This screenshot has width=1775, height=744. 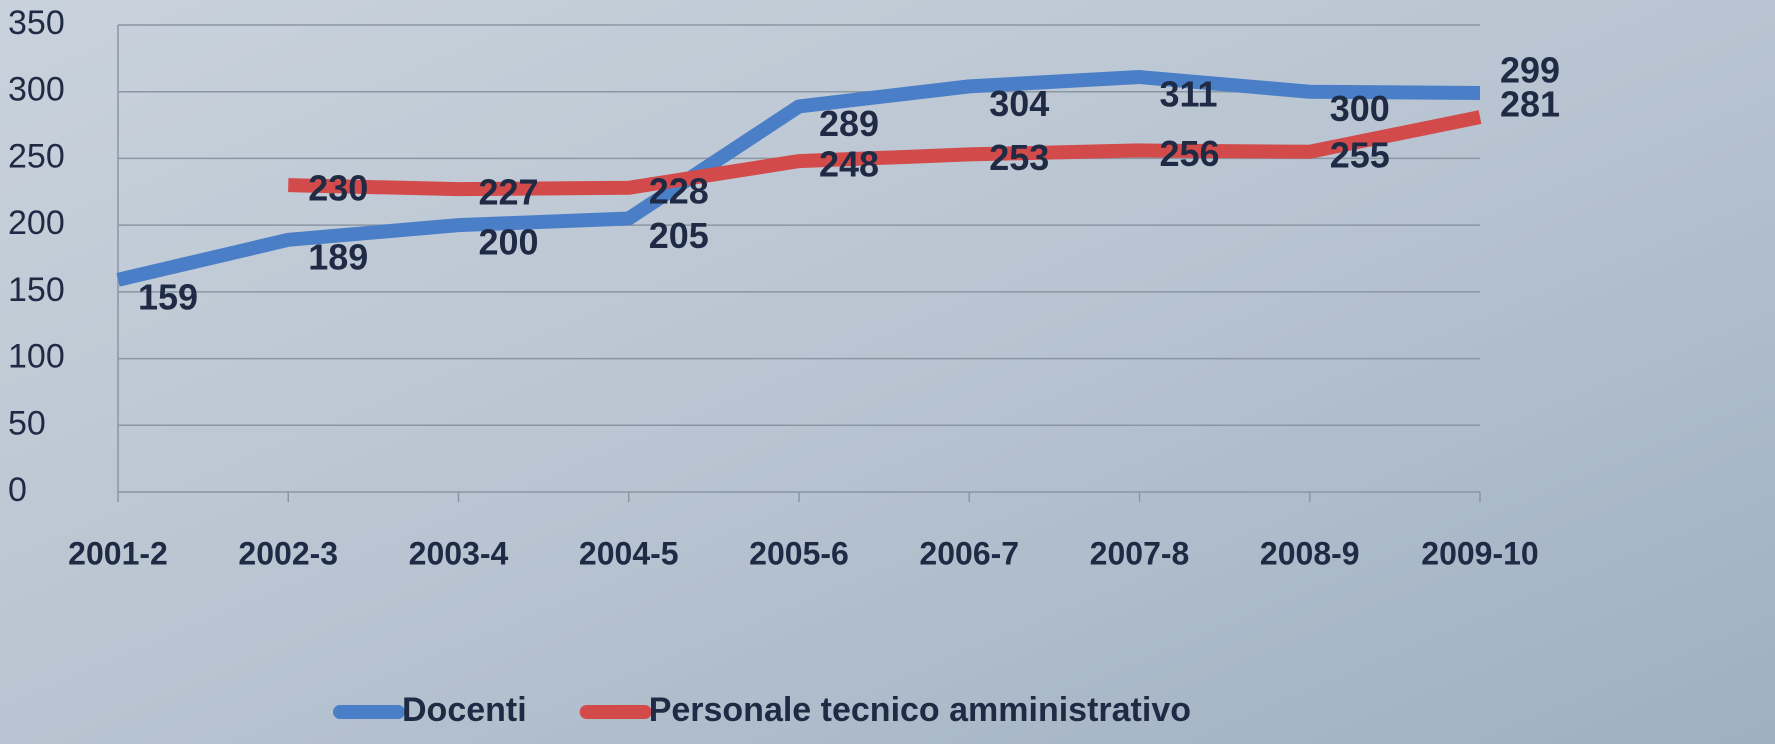 What do you see at coordinates (1479, 553) in the screenshot?
I see `x-tick-label: 2009-10` at bounding box center [1479, 553].